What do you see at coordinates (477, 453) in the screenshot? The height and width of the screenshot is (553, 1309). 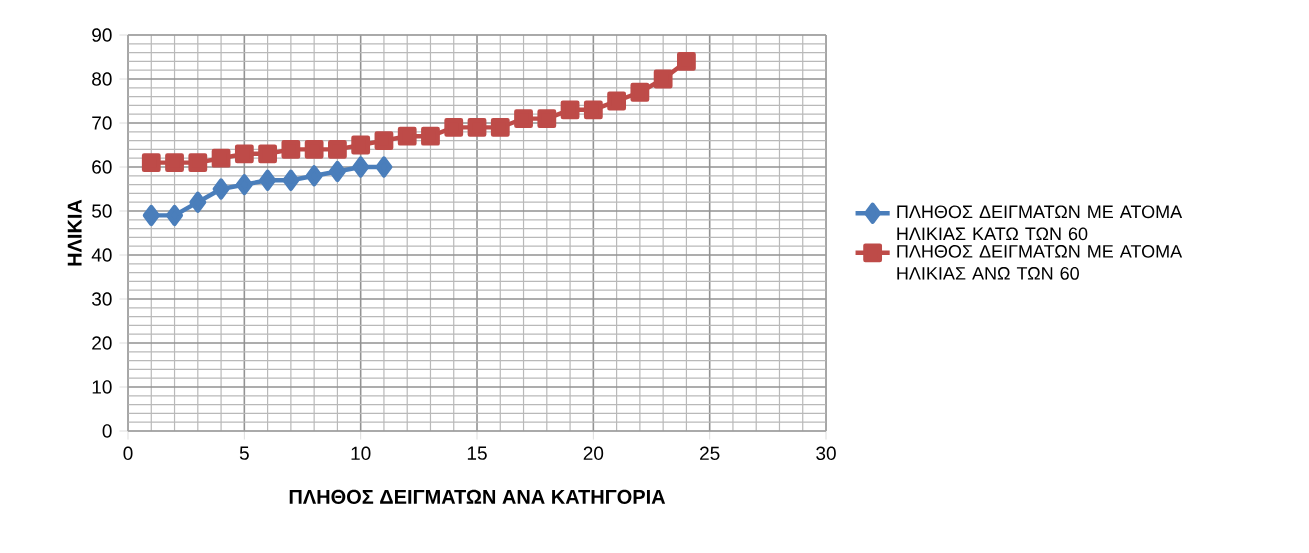 I see `x-tick-label: 15` at bounding box center [477, 453].